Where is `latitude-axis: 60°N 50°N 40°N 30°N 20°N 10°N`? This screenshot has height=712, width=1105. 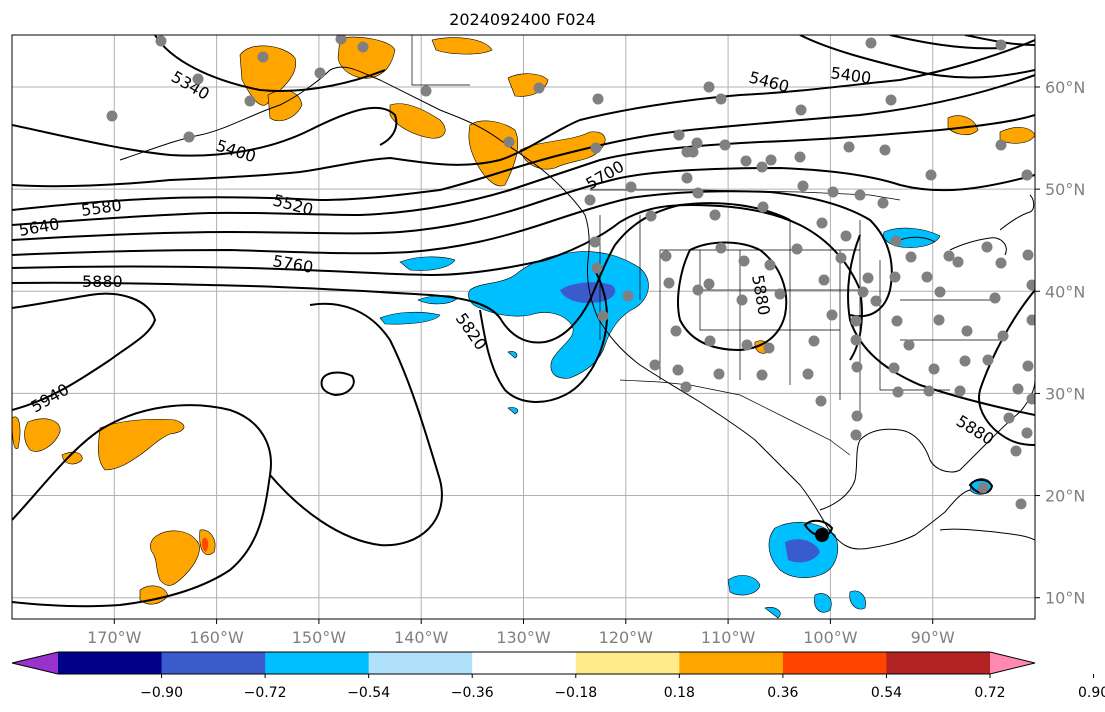
latitude-axis: 60°N 50°N 40°N 30°N 20°N 10°N is located at coordinates (1060, 343).